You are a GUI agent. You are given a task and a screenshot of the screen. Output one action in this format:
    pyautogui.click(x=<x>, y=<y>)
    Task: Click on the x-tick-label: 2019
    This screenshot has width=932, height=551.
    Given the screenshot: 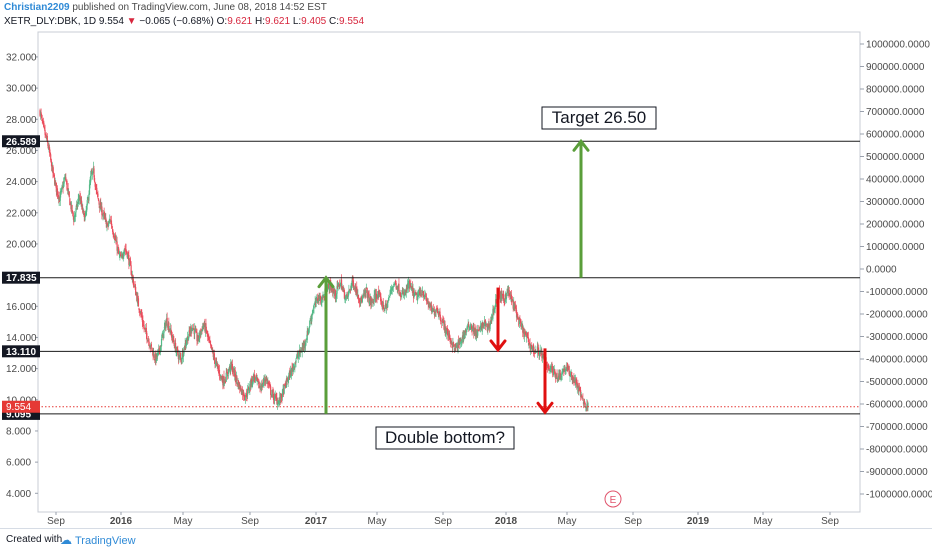 What is the action you would take?
    pyautogui.click(x=698, y=521)
    